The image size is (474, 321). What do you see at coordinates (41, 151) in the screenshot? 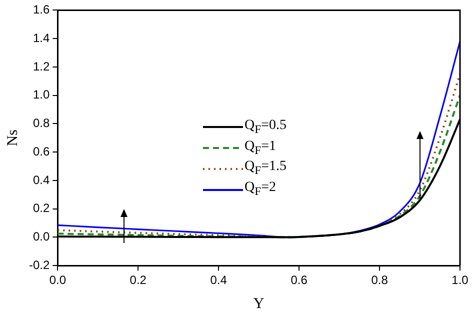
I see `y-tick-label: 0.6` at bounding box center [41, 151].